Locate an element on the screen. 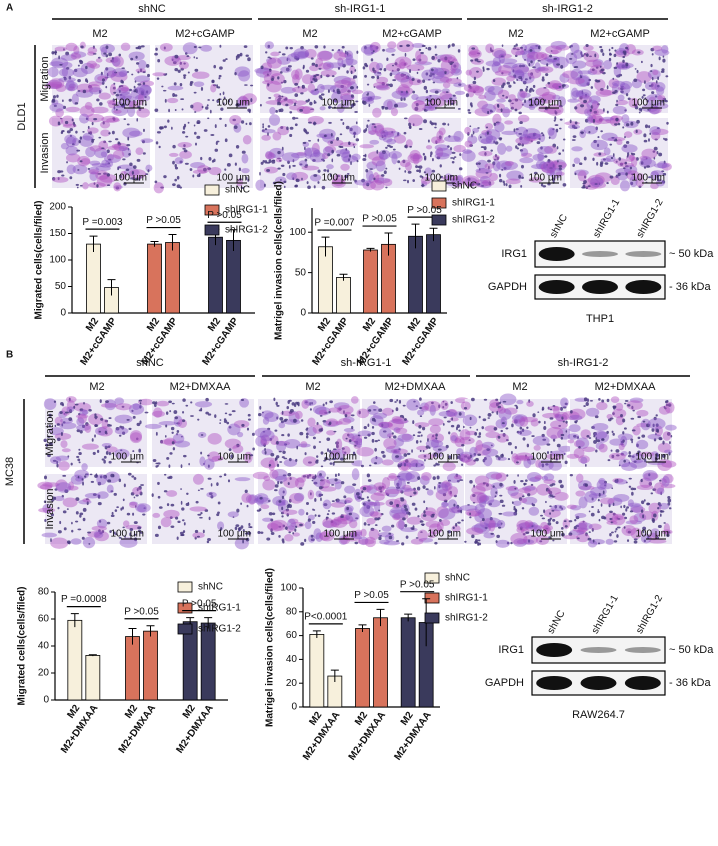  lane-label: shNC is located at coordinates (559, 226).